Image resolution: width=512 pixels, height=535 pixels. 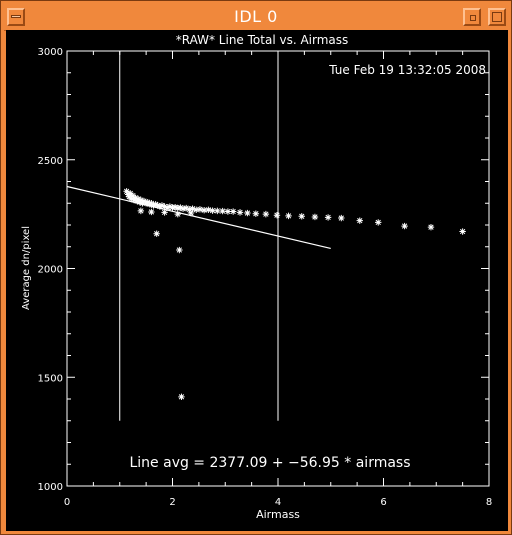 What do you see at coordinates (472, 17) in the screenshot?
I see `minimize-button` at bounding box center [472, 17].